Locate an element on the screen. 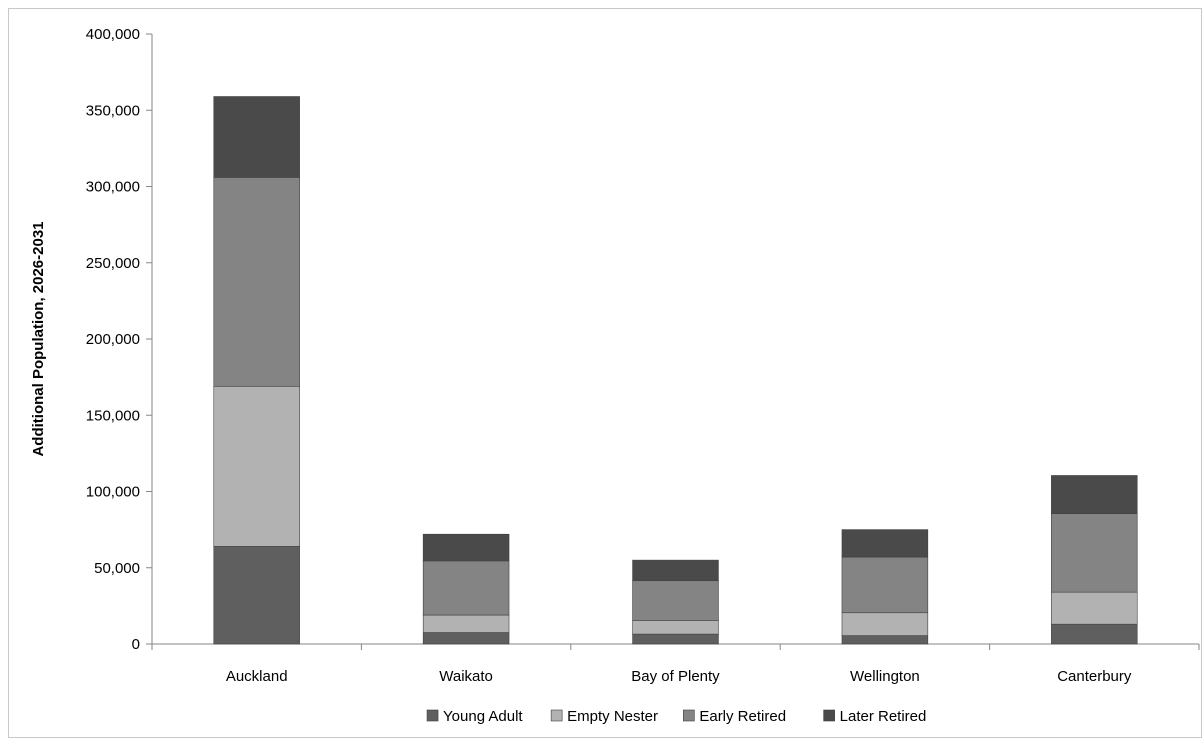 This screenshot has width=1204, height=740. x-tick-label: Bay of Plenty is located at coordinates (675, 676).